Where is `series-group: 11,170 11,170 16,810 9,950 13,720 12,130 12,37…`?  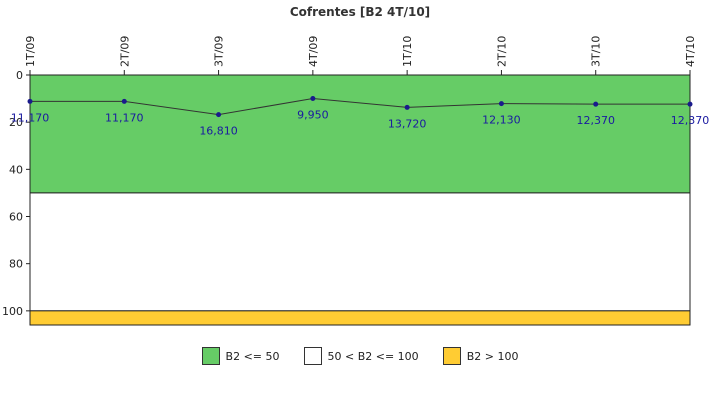 series-group: 11,170 11,170 16,810 9,950 13,720 12,130 12,37… is located at coordinates (360, 116).